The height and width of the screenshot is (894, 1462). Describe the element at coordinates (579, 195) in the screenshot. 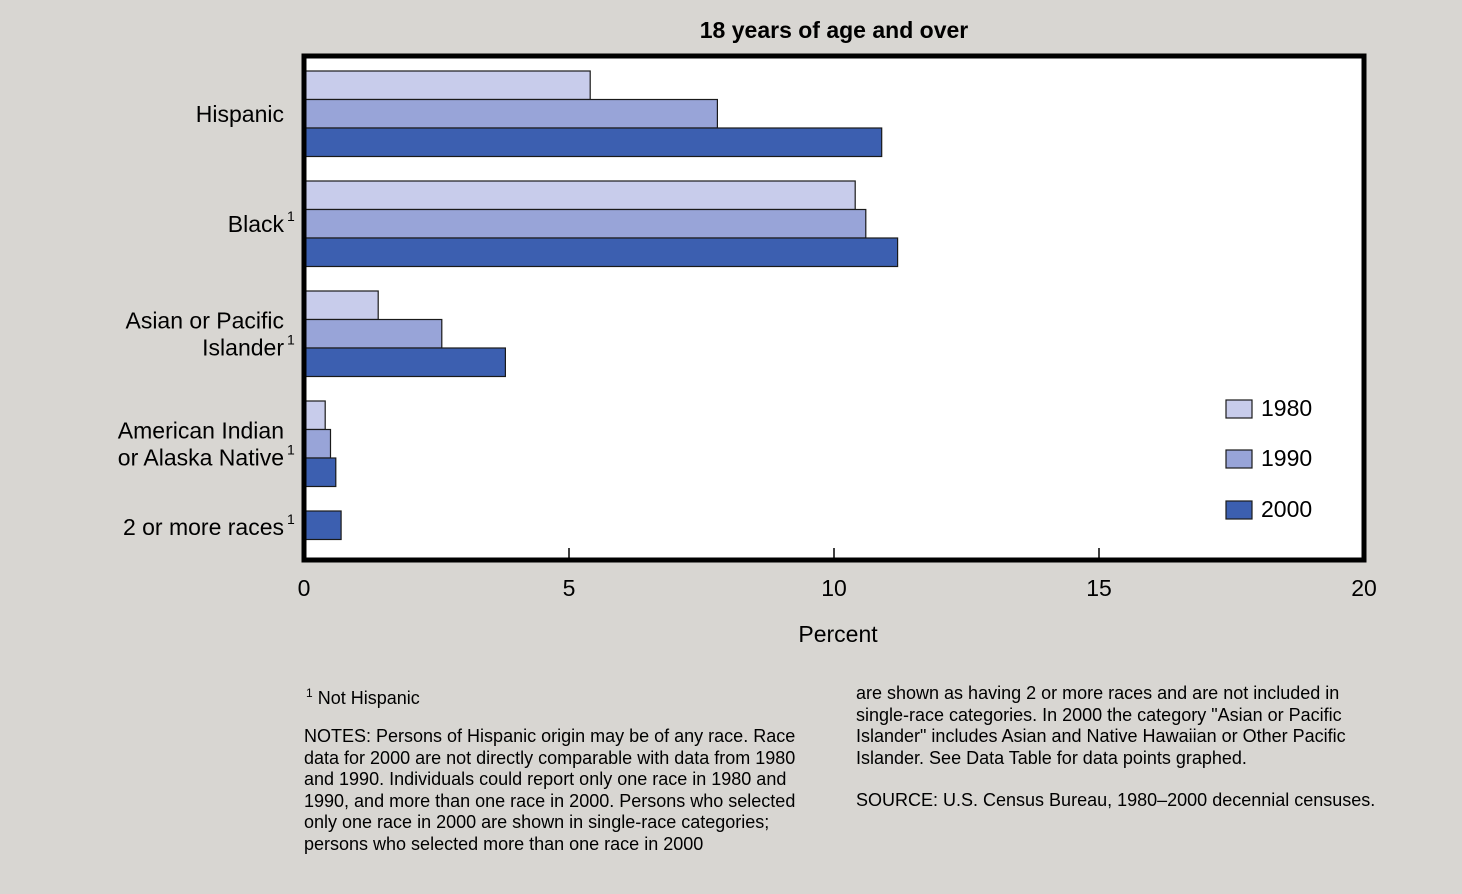

I see `bar-black-1980` at that location.